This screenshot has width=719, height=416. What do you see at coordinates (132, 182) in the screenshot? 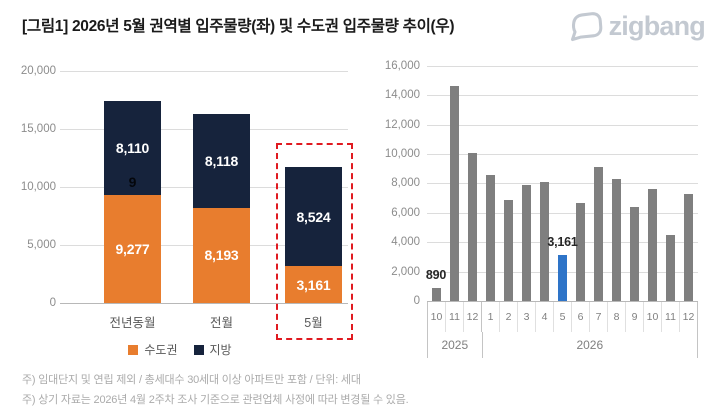
I see `stray-digit-label: 9` at bounding box center [132, 182].